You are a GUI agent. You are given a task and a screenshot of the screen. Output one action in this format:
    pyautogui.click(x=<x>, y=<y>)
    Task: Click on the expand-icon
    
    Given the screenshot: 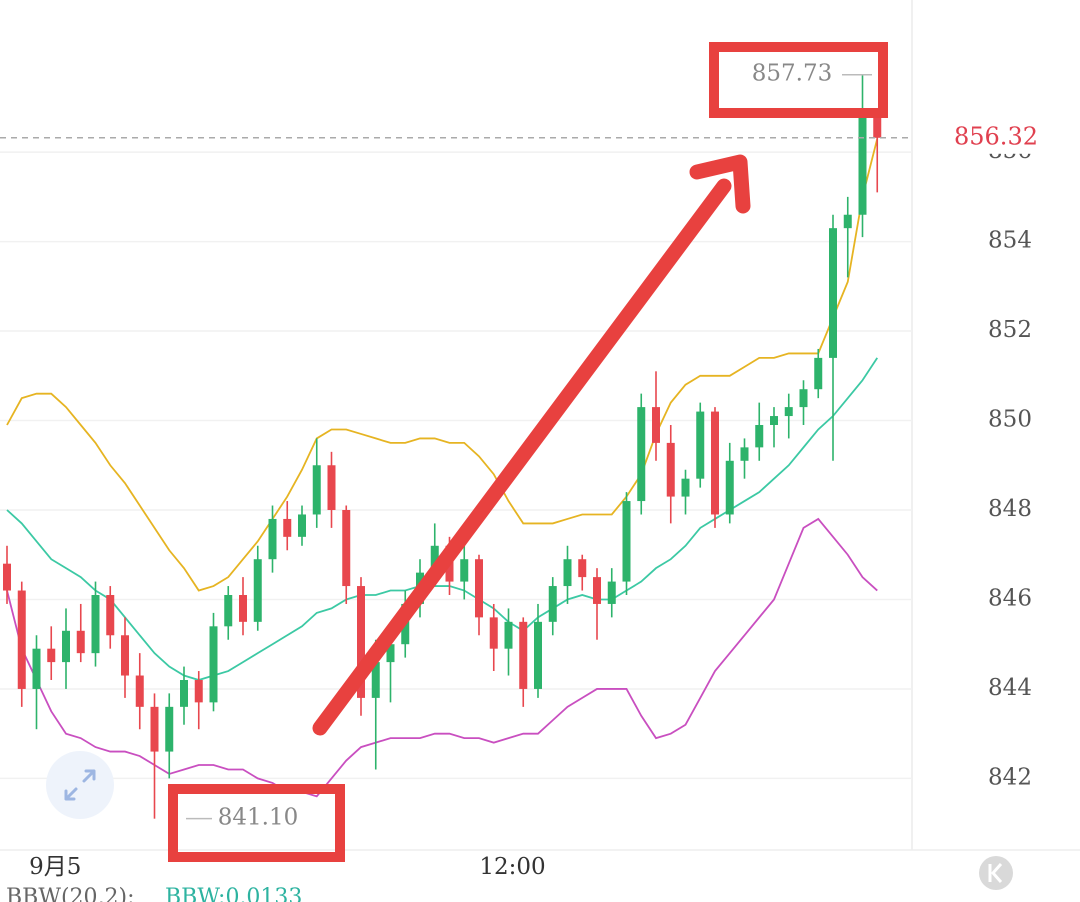 What is the action you would take?
    pyautogui.click(x=80, y=785)
    